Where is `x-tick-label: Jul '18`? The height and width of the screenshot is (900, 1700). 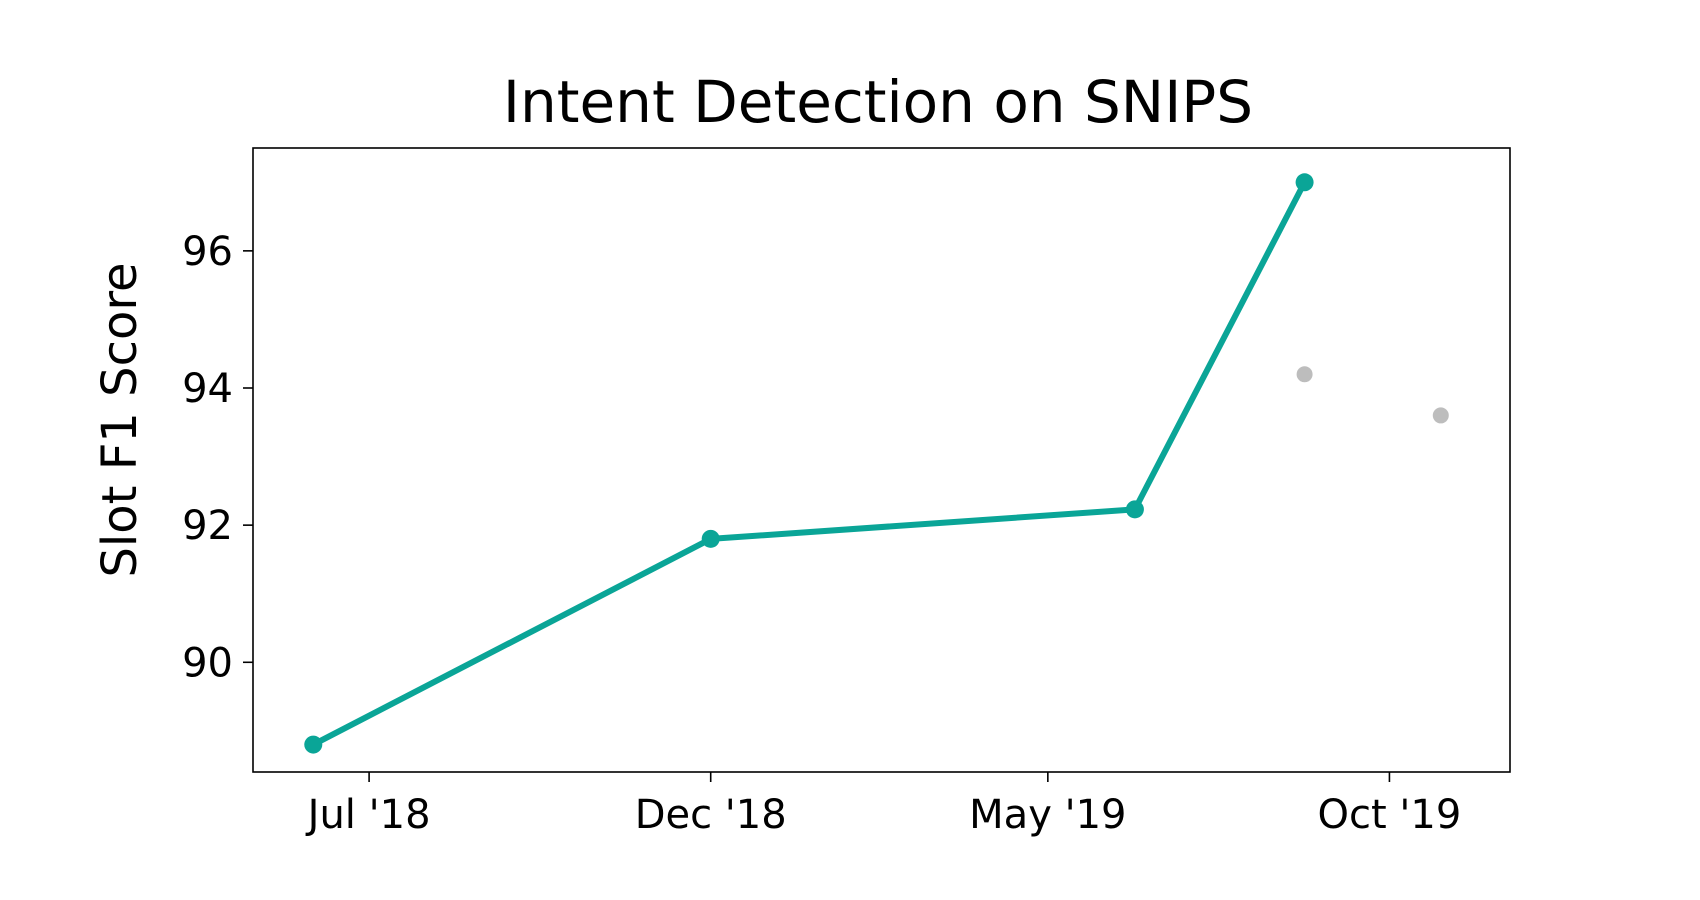
x-tick-label: Jul '18 is located at coordinates (368, 815).